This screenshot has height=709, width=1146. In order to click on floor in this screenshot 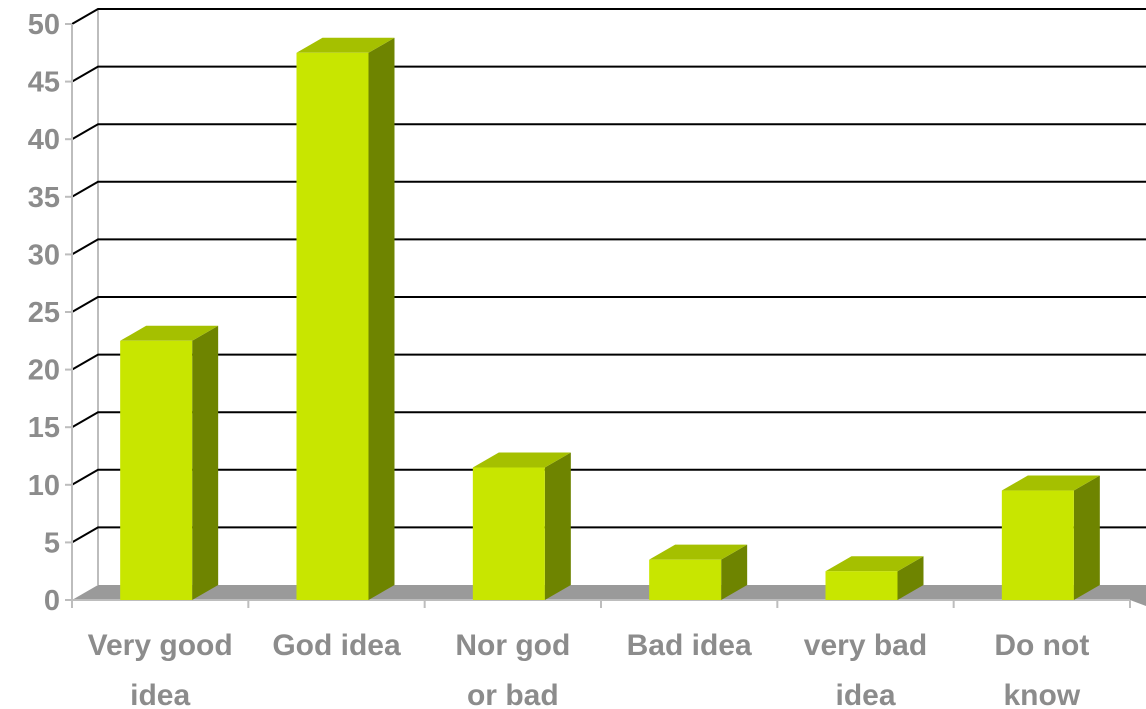, I will do `click(609, 595)`.